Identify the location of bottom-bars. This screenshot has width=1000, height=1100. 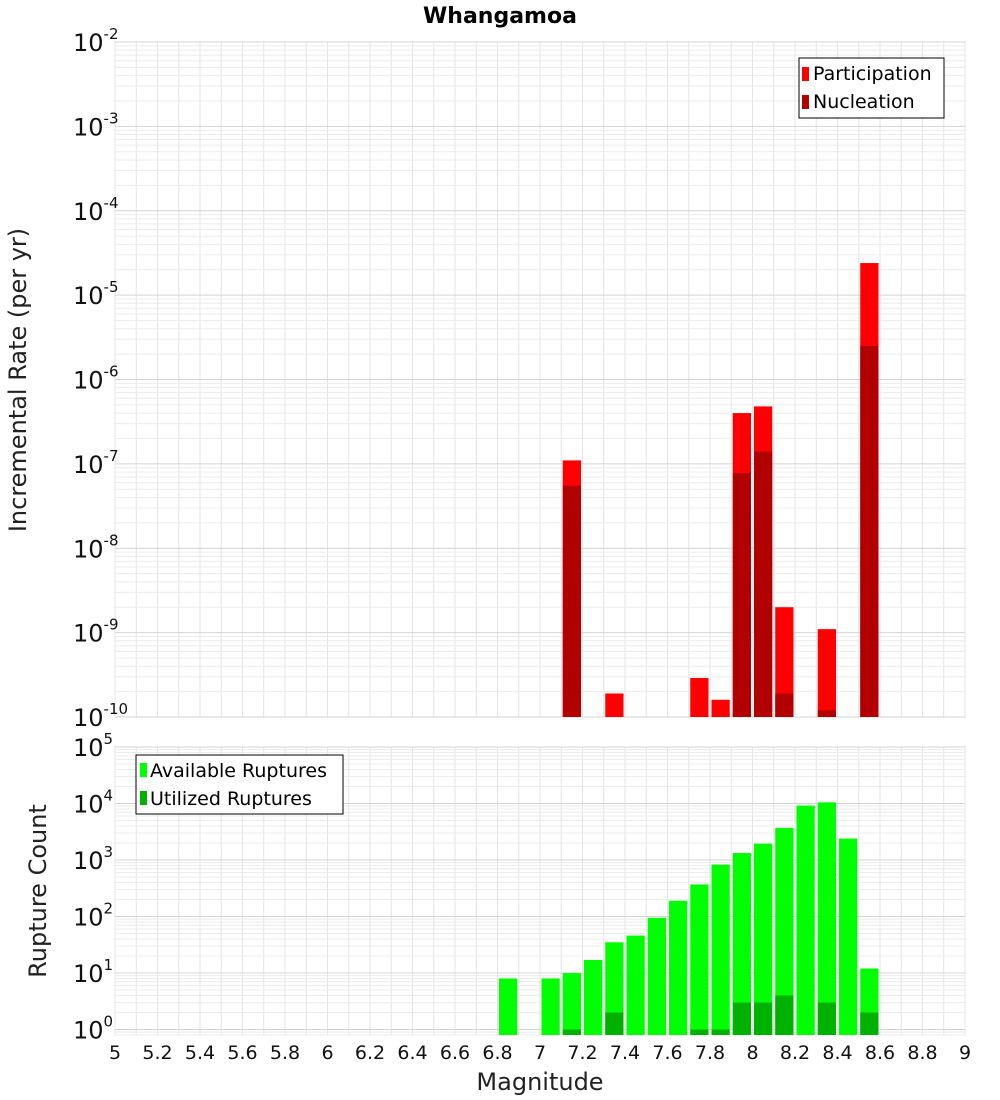
(689, 918).